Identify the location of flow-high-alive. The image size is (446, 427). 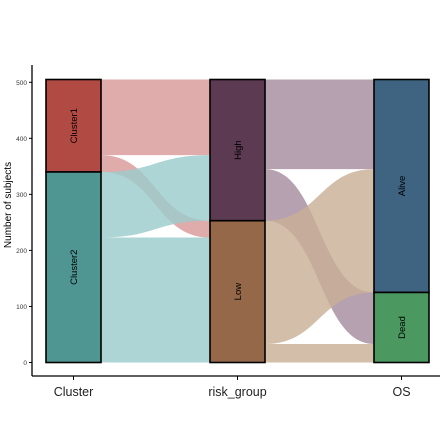
(319, 124).